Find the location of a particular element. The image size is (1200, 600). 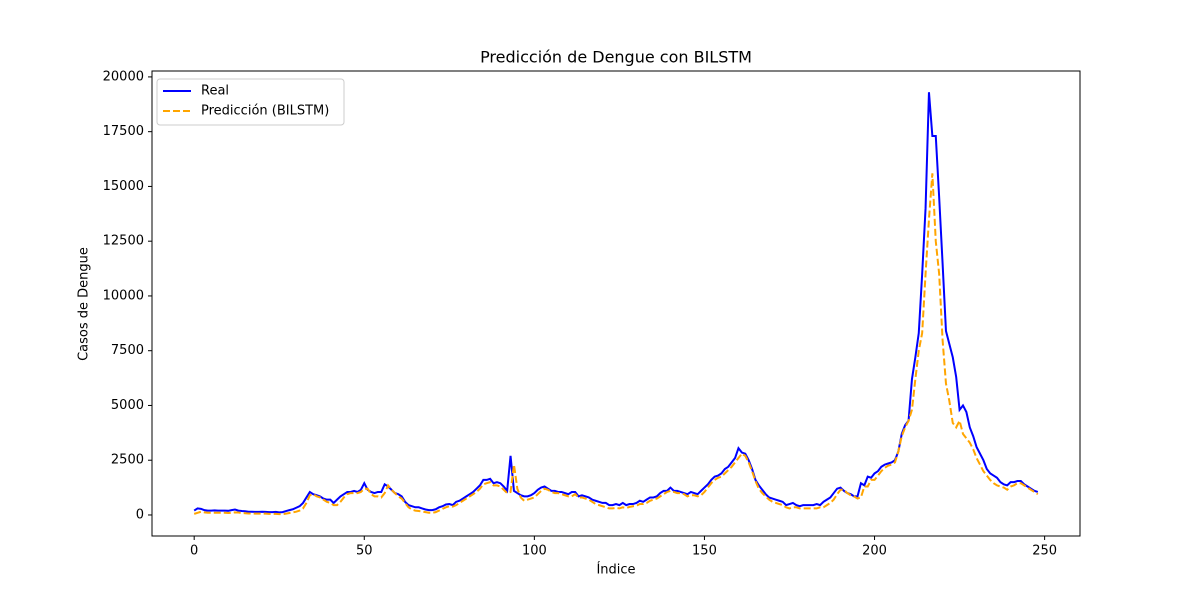

y-tick-label: 17500 is located at coordinates (123, 131).